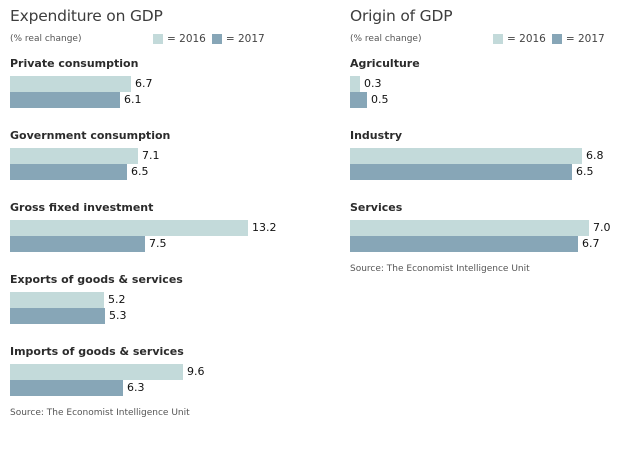 This screenshot has height=455, width=622. I want to click on category-label: Private consumption, so click(74, 63).